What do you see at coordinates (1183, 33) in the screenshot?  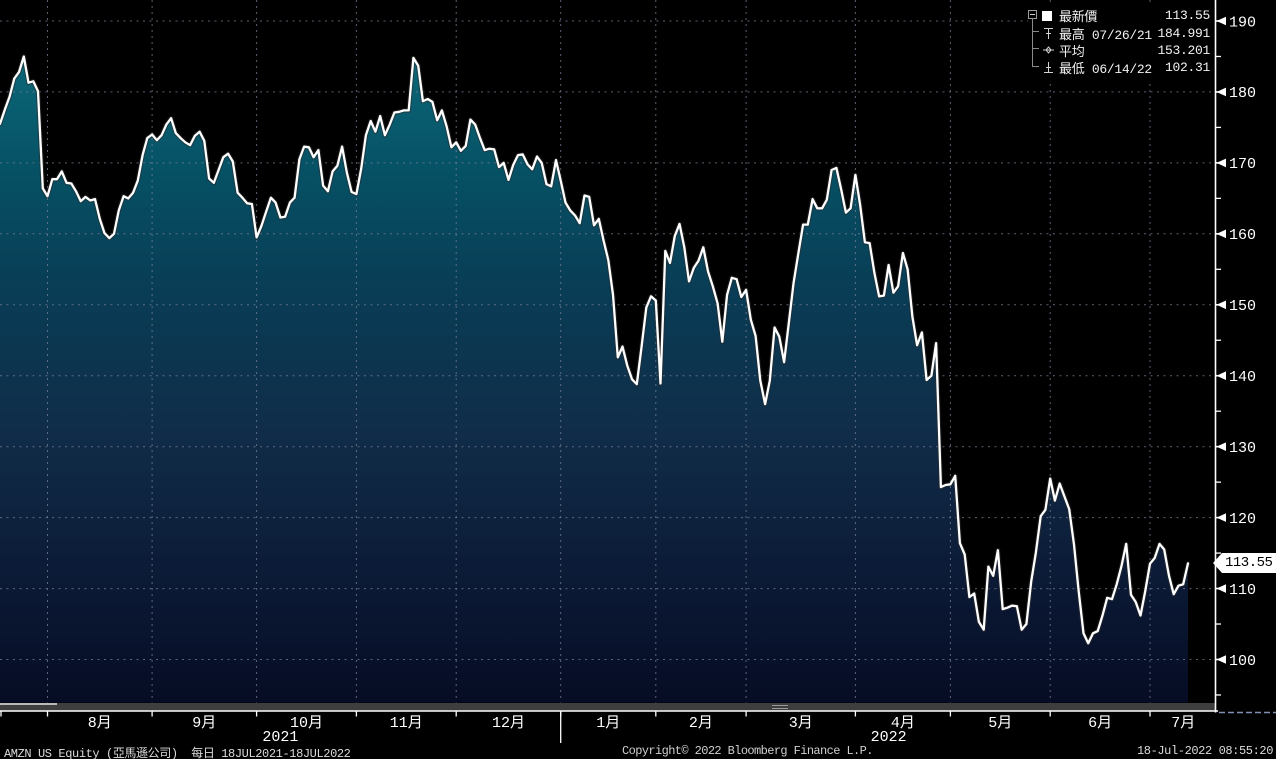 I see `legend-value: 184.991` at bounding box center [1183, 33].